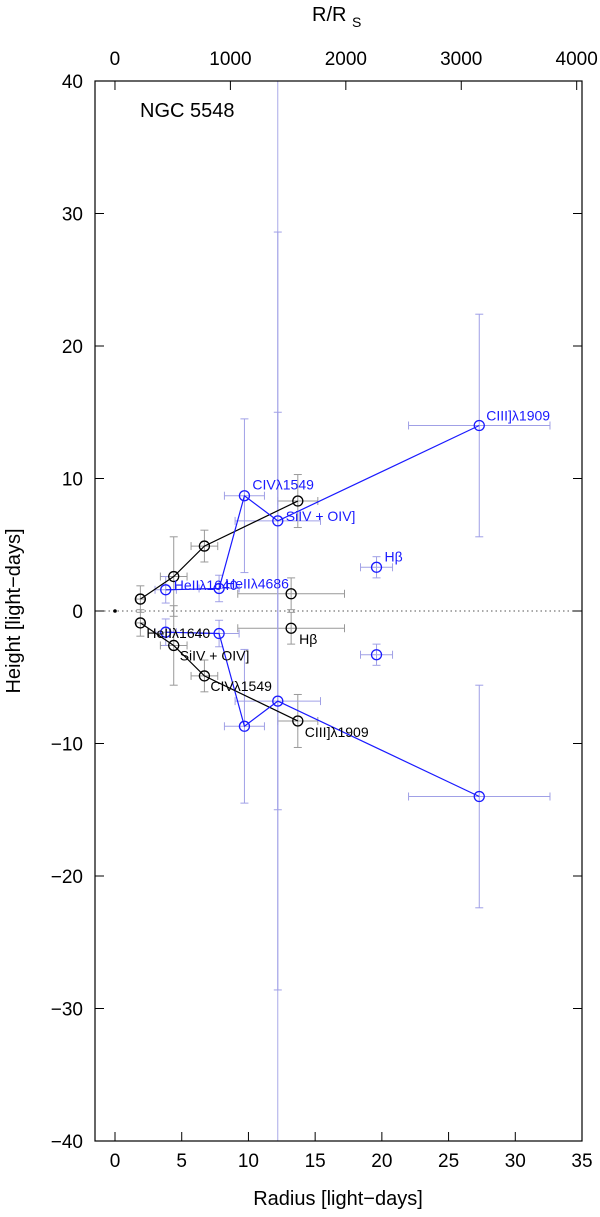 Image resolution: width=600 pixels, height=1217 pixels. Describe the element at coordinates (338, 1199) in the screenshot. I see `x-axis-title: Radius [light−days]` at that location.